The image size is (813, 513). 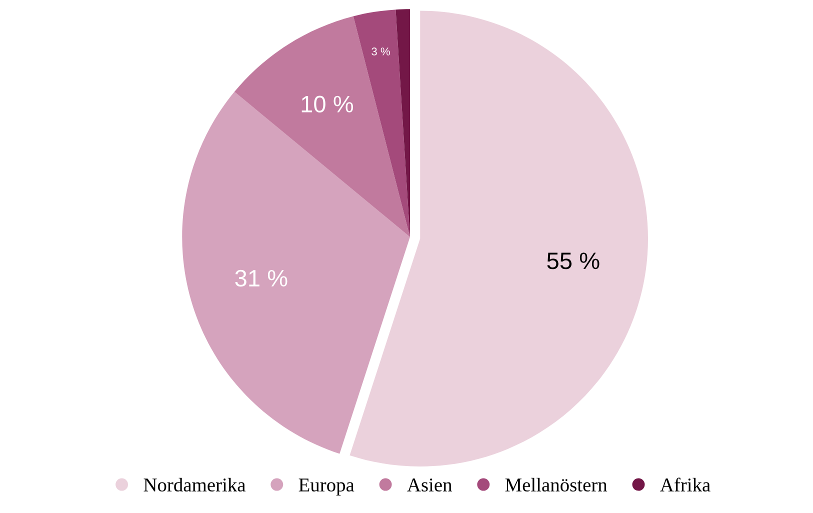 I want to click on legend-label: Asien, so click(x=429, y=485).